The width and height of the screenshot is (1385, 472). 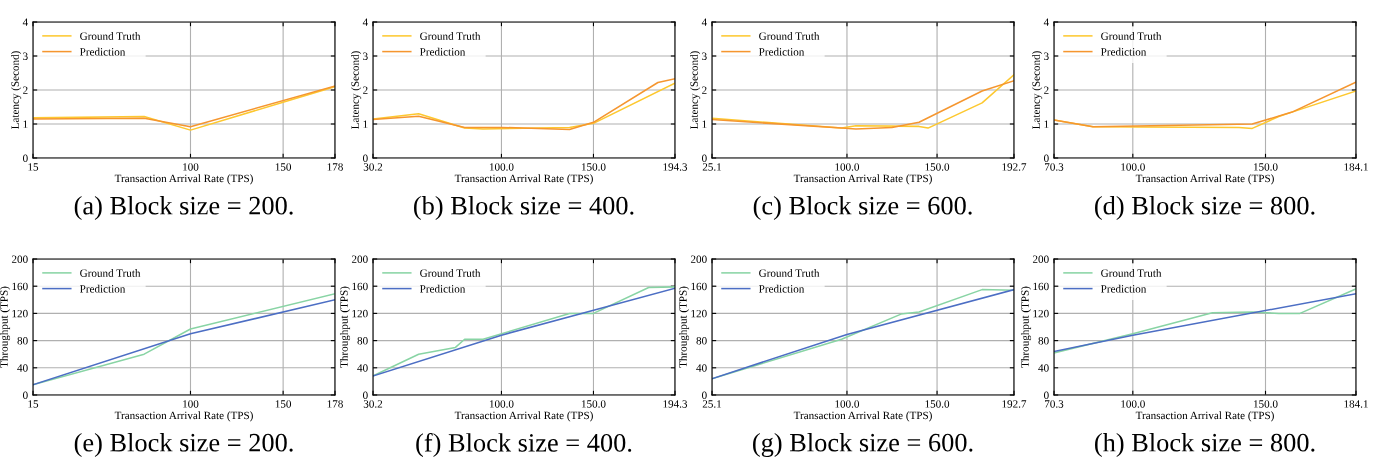 What do you see at coordinates (675, 167) in the screenshot?
I see `x-tick-label: 194.3` at bounding box center [675, 167].